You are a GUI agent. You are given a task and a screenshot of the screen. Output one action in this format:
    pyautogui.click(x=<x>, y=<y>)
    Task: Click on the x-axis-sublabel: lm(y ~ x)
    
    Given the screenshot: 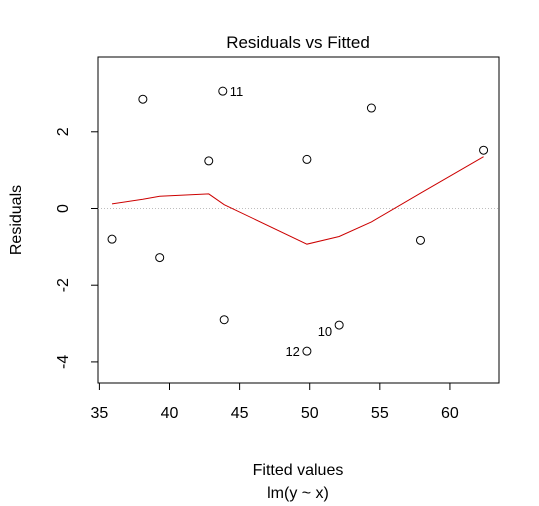 What is the action you would take?
    pyautogui.click(x=298, y=493)
    